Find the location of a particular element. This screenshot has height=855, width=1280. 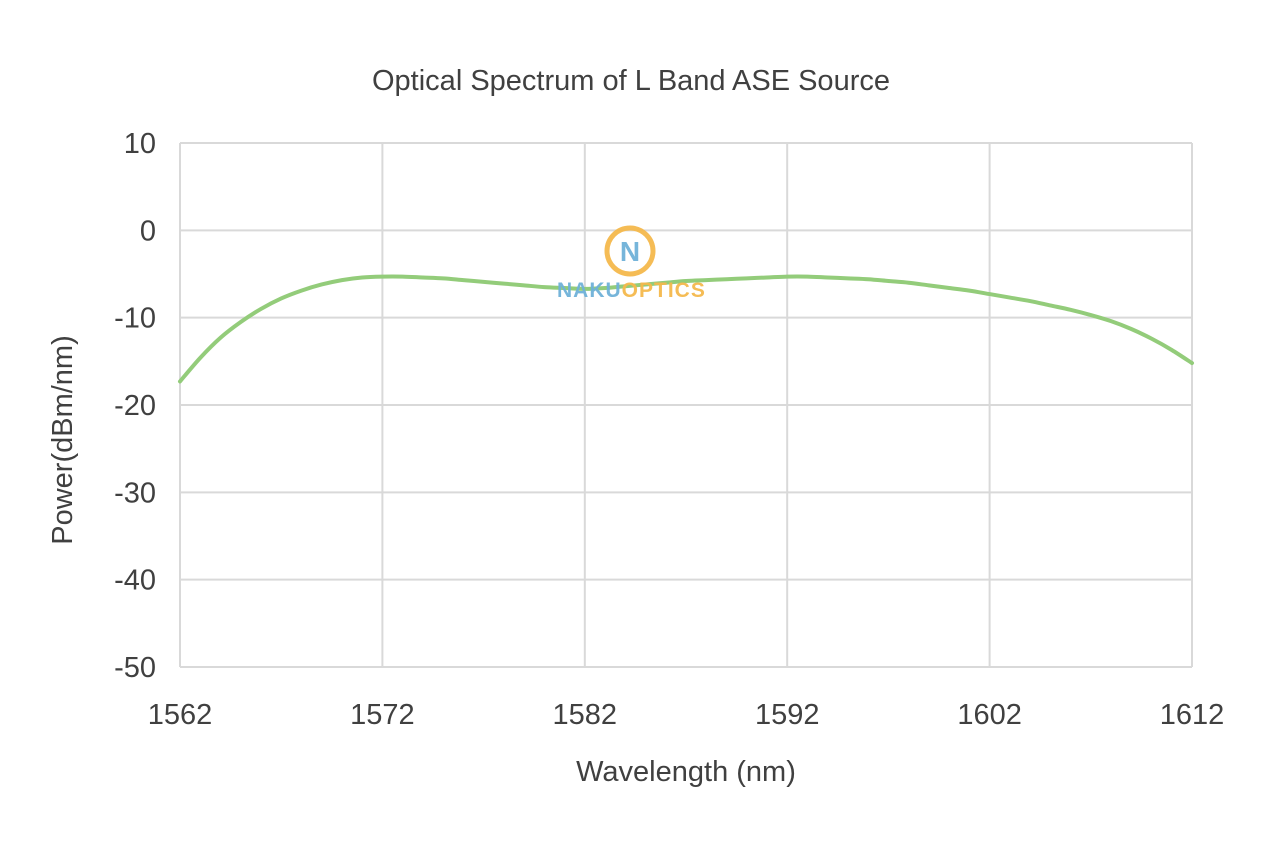

watermark-text: NAKUOPTICS is located at coordinates (631, 290).